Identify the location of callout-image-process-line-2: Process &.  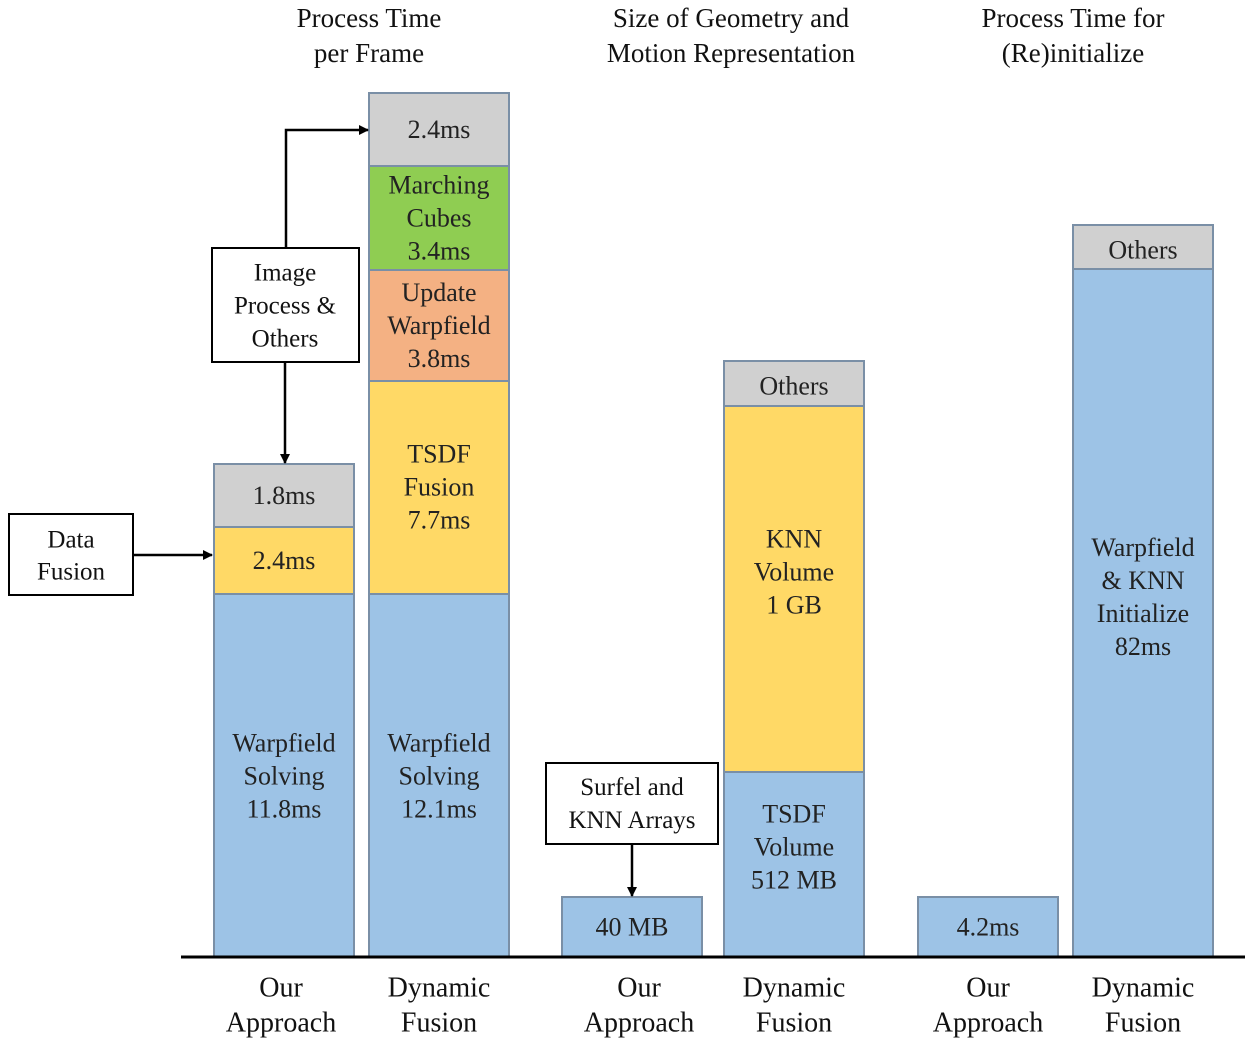
(285, 306).